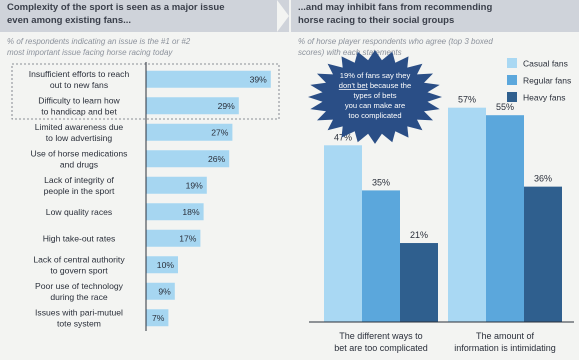 The image size is (579, 360). Describe the element at coordinates (79, 158) in the screenshot. I see `category-label: Use of horse medications and drugs` at that location.